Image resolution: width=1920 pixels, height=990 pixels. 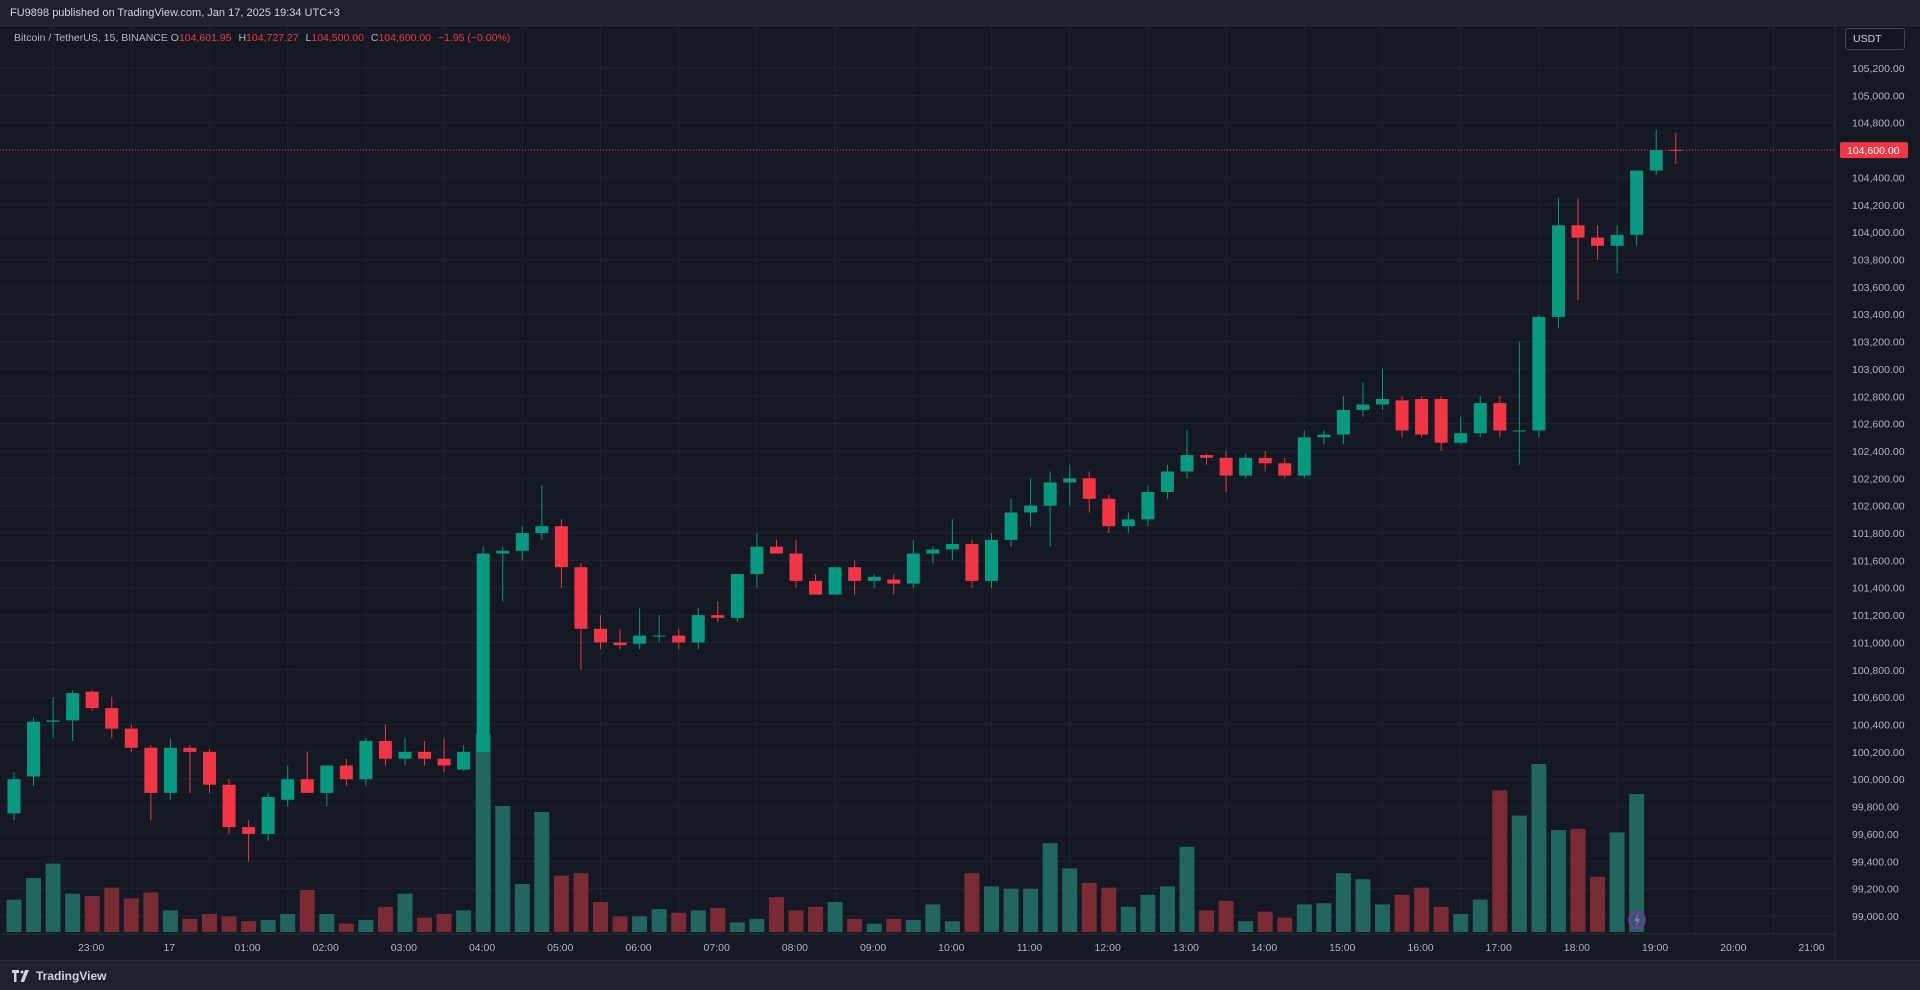 I want to click on time-tick-label: 05:00, so click(x=560, y=948).